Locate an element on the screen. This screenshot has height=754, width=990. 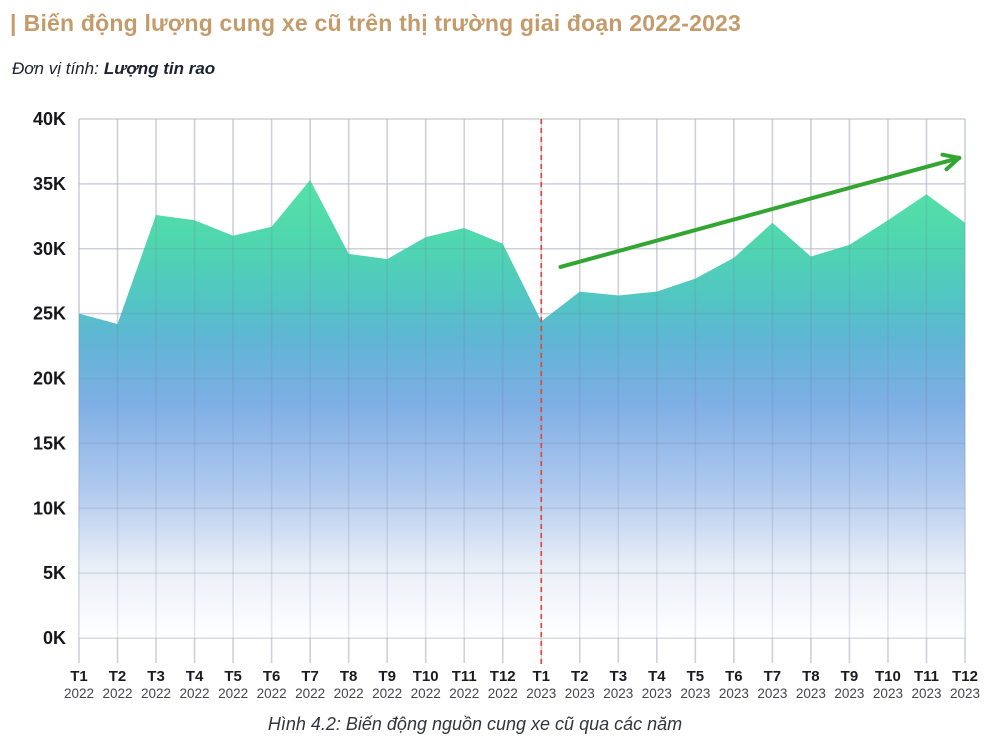
y-axis-label: 35K is located at coordinates (49, 184).